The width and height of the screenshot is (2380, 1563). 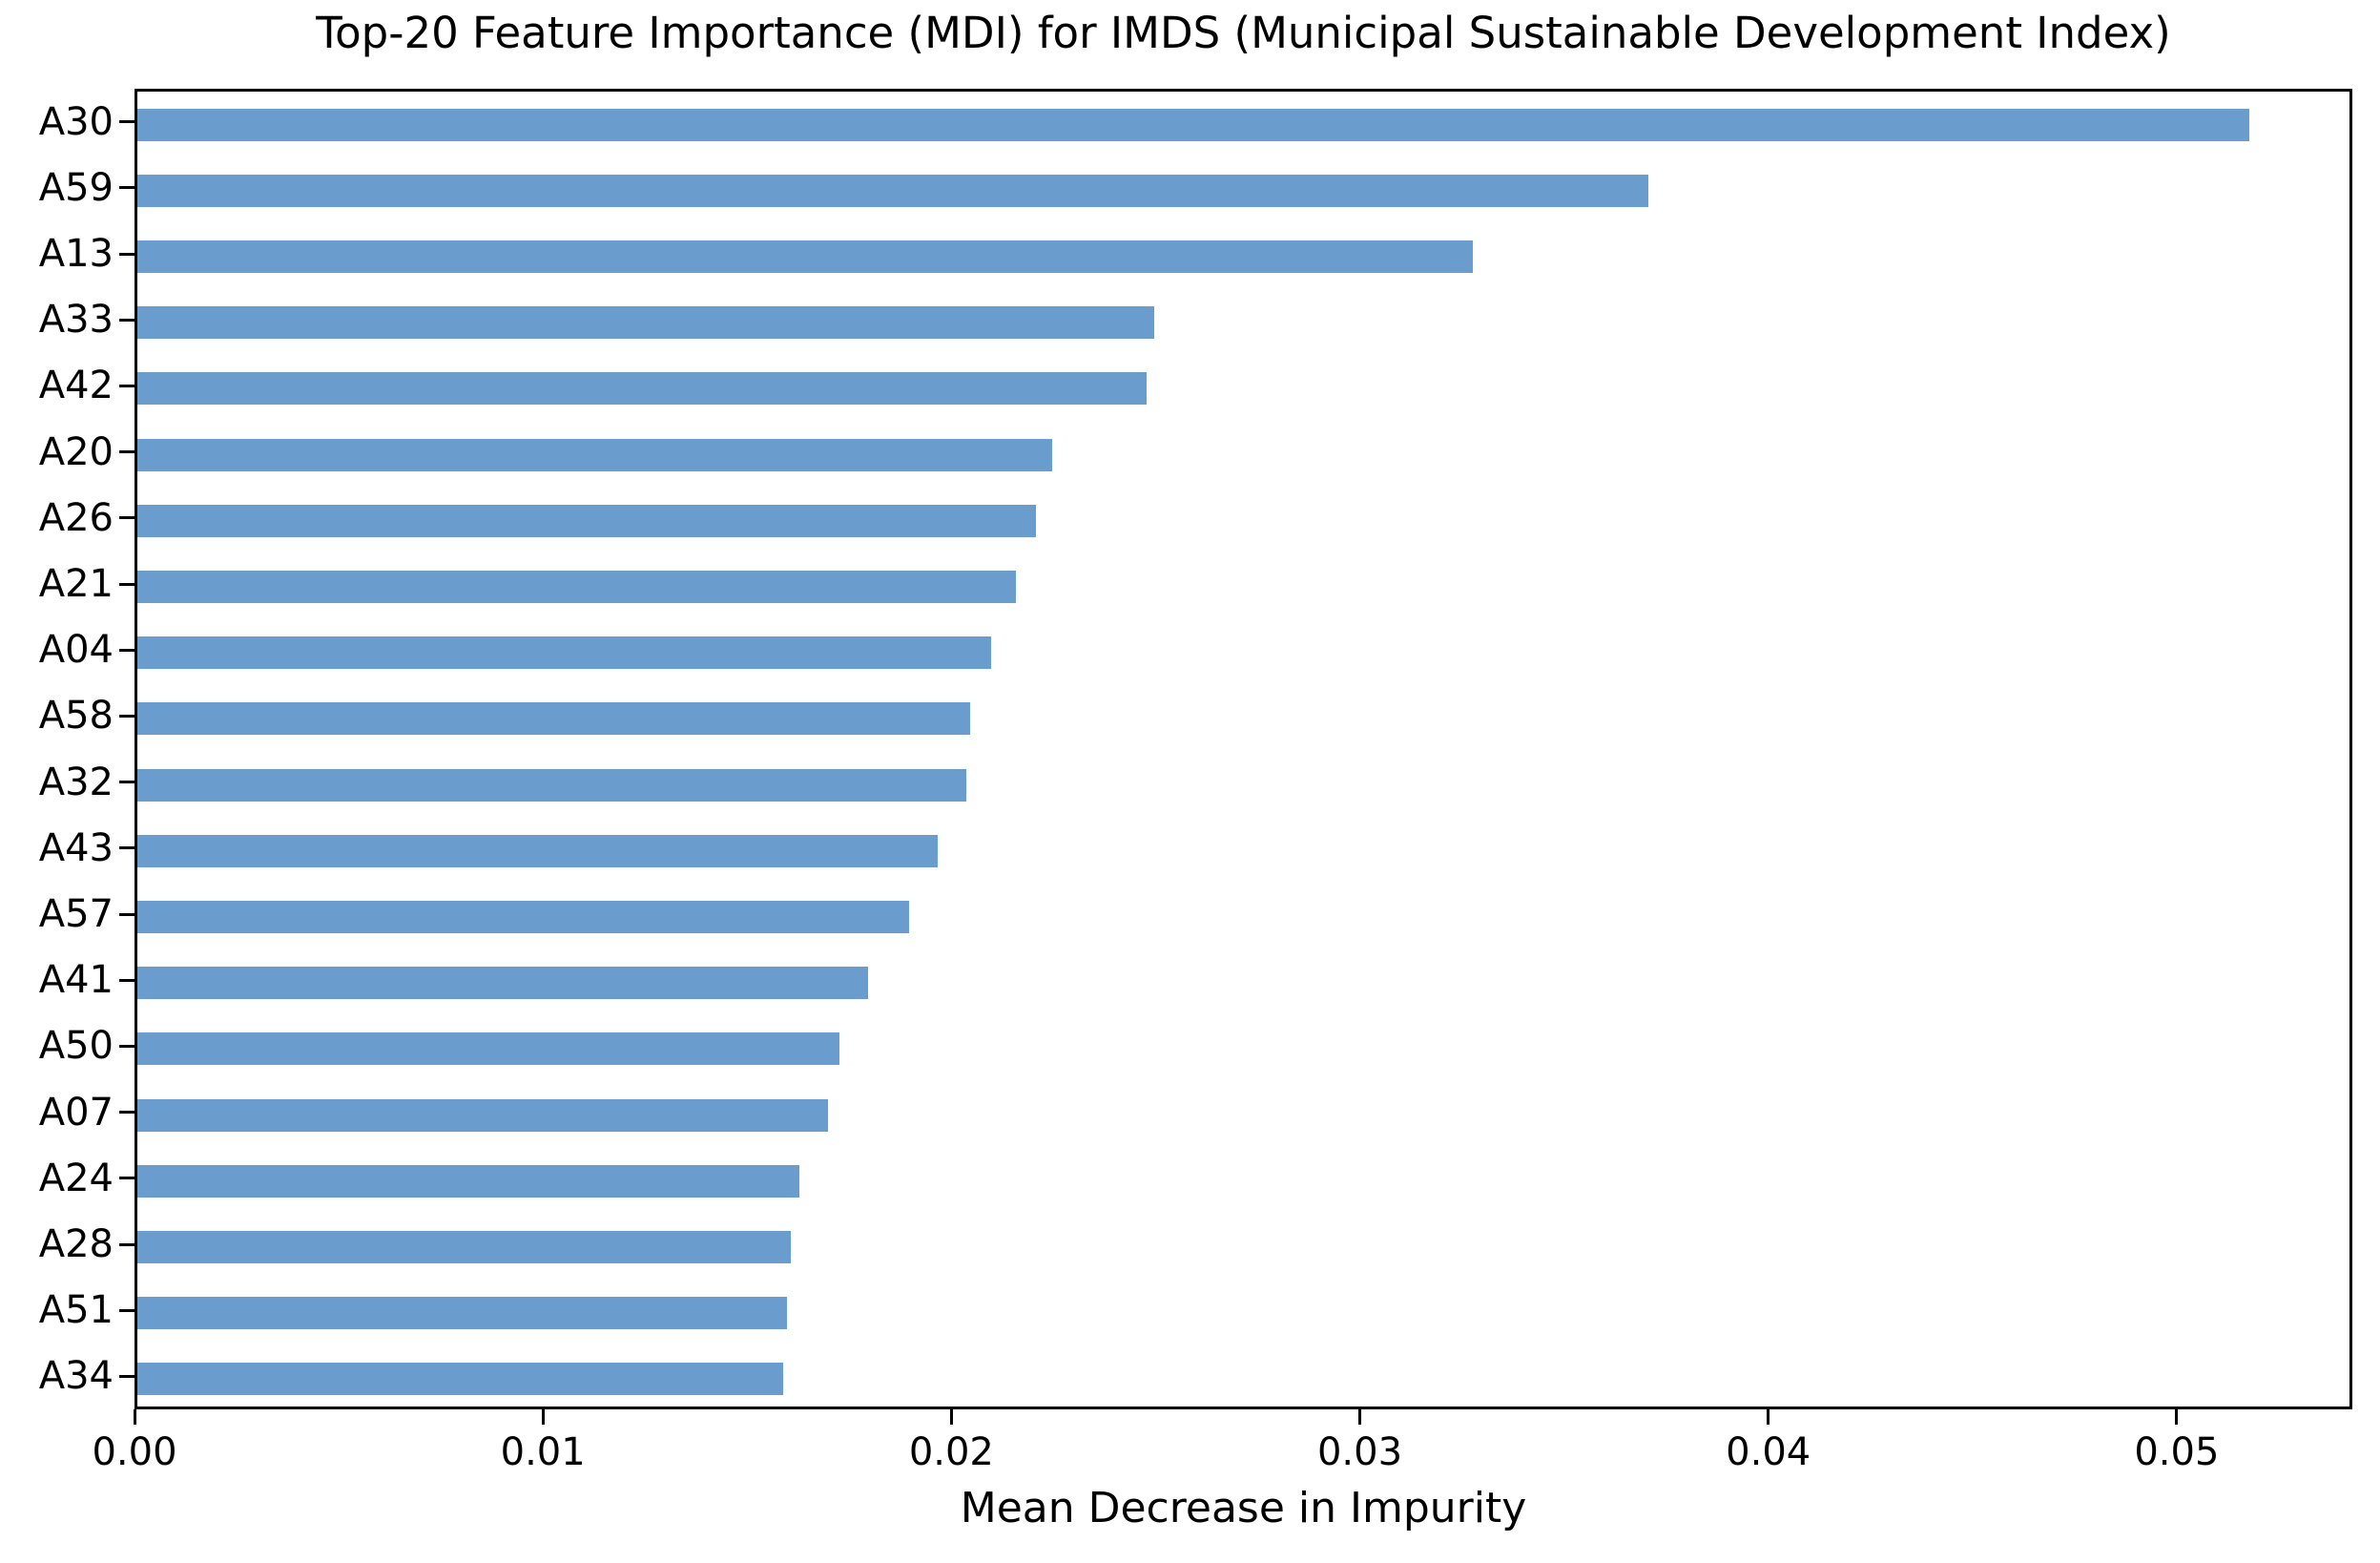 What do you see at coordinates (76, 848) in the screenshot?
I see `y-tick-label-A43: A43` at bounding box center [76, 848].